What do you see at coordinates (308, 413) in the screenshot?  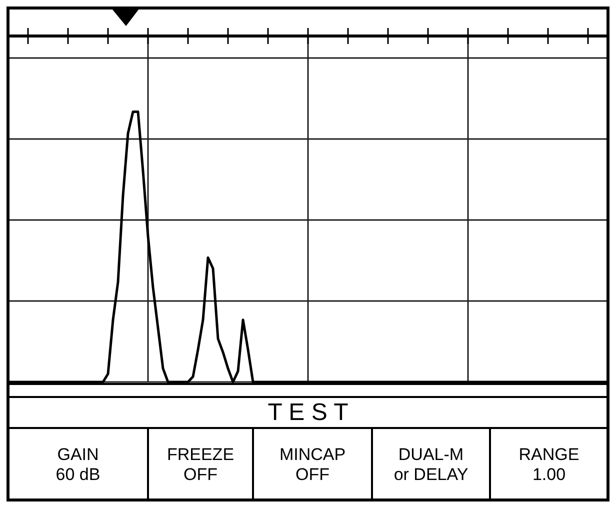 I see `text: T E S T` at bounding box center [308, 413].